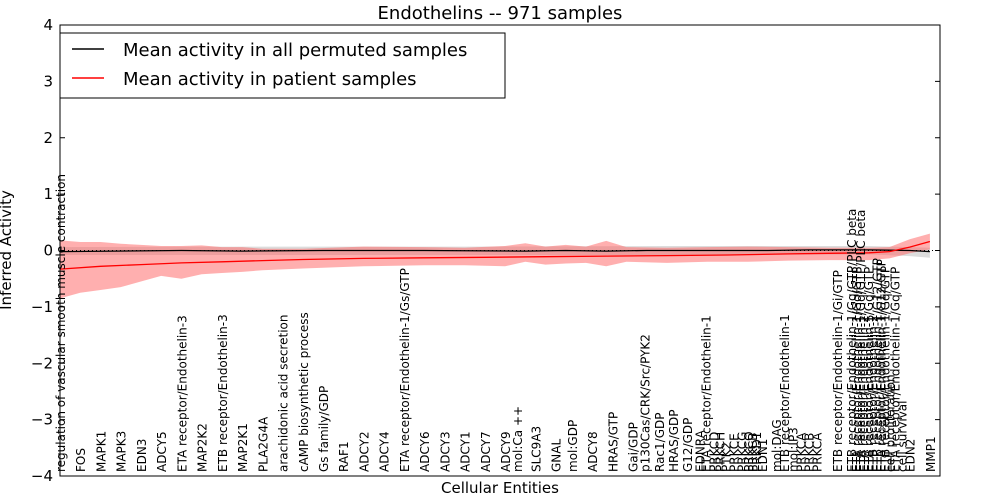  I want to click on legend-box, so click(282, 65).